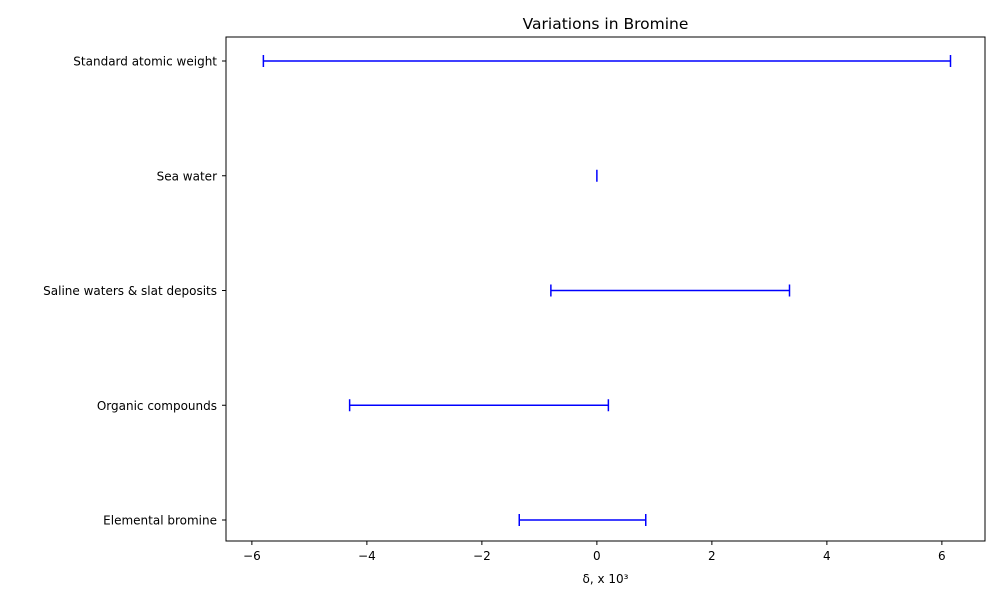 Image resolution: width=1000 pixels, height=604 pixels. What do you see at coordinates (606, 24) in the screenshot?
I see `chart-title: Variations in Bromine` at bounding box center [606, 24].